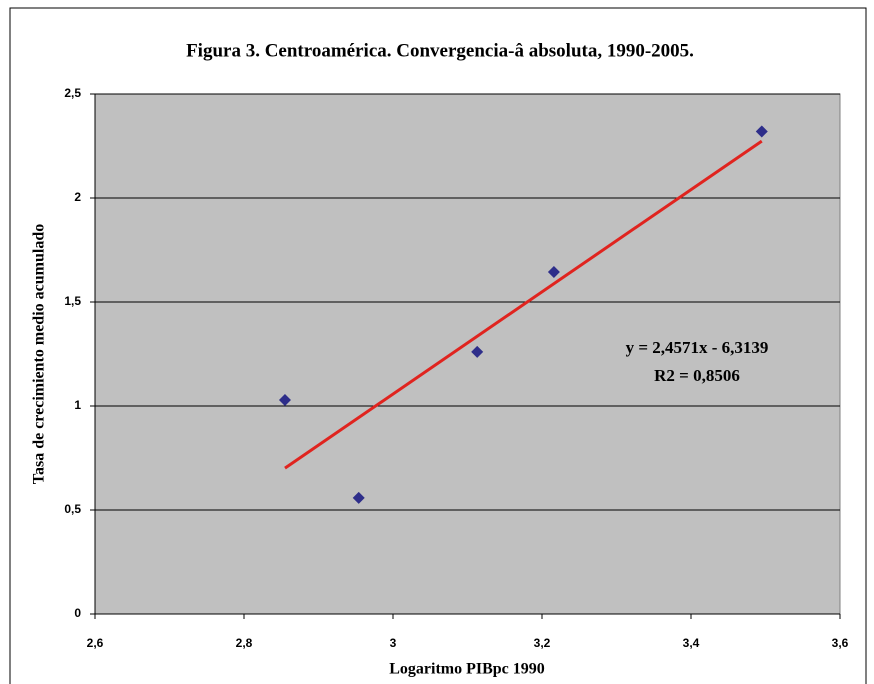 The width and height of the screenshot is (874, 684). I want to click on x-tick-label: 3,6, so click(840, 643).